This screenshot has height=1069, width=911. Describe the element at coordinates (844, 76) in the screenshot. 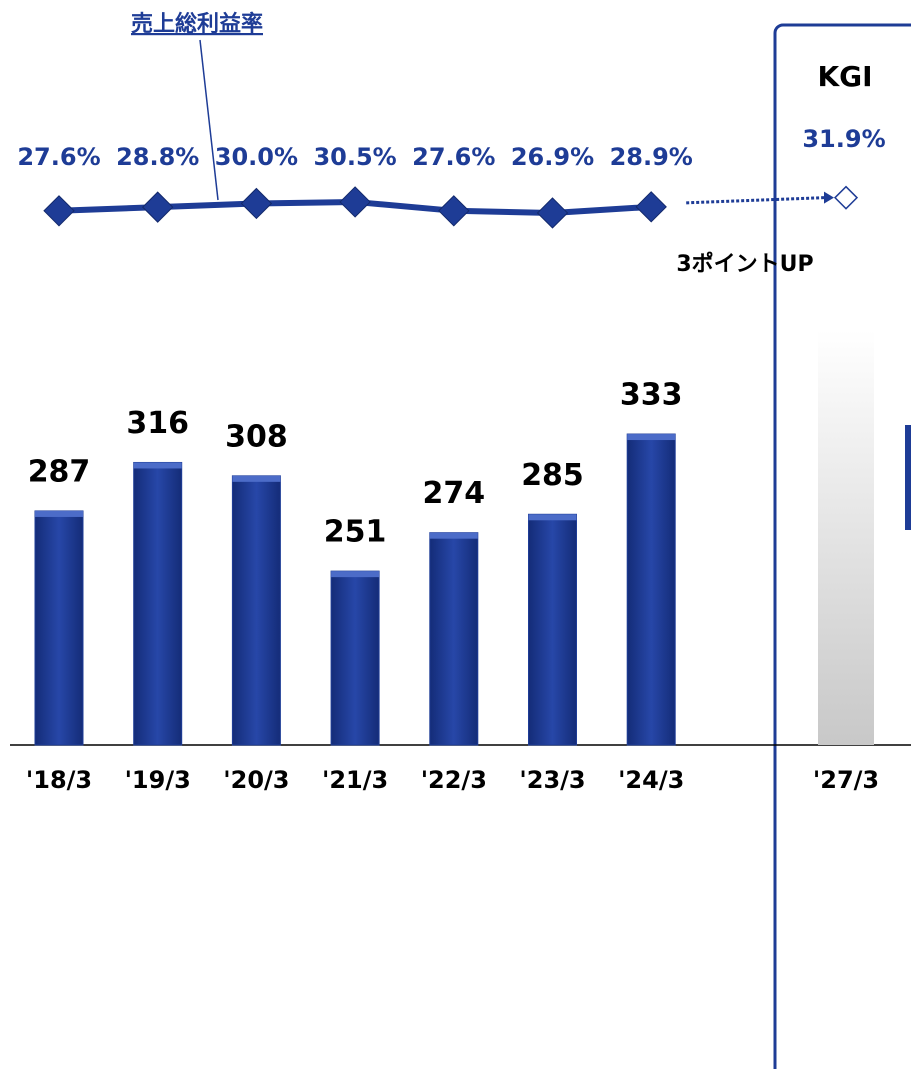

I see `kgi-label: KGI` at that location.